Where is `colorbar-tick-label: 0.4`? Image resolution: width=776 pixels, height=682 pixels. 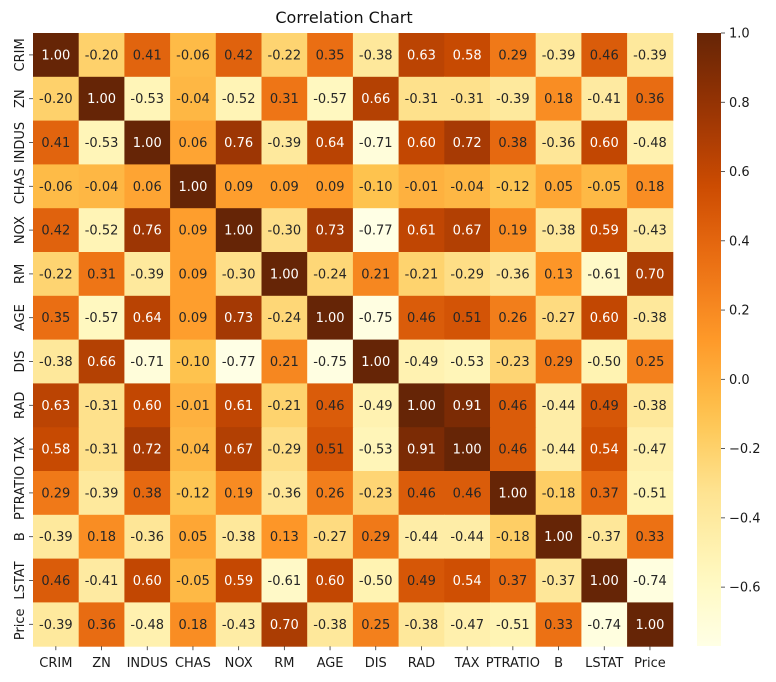 colorbar-tick-label: 0.4 is located at coordinates (739, 241).